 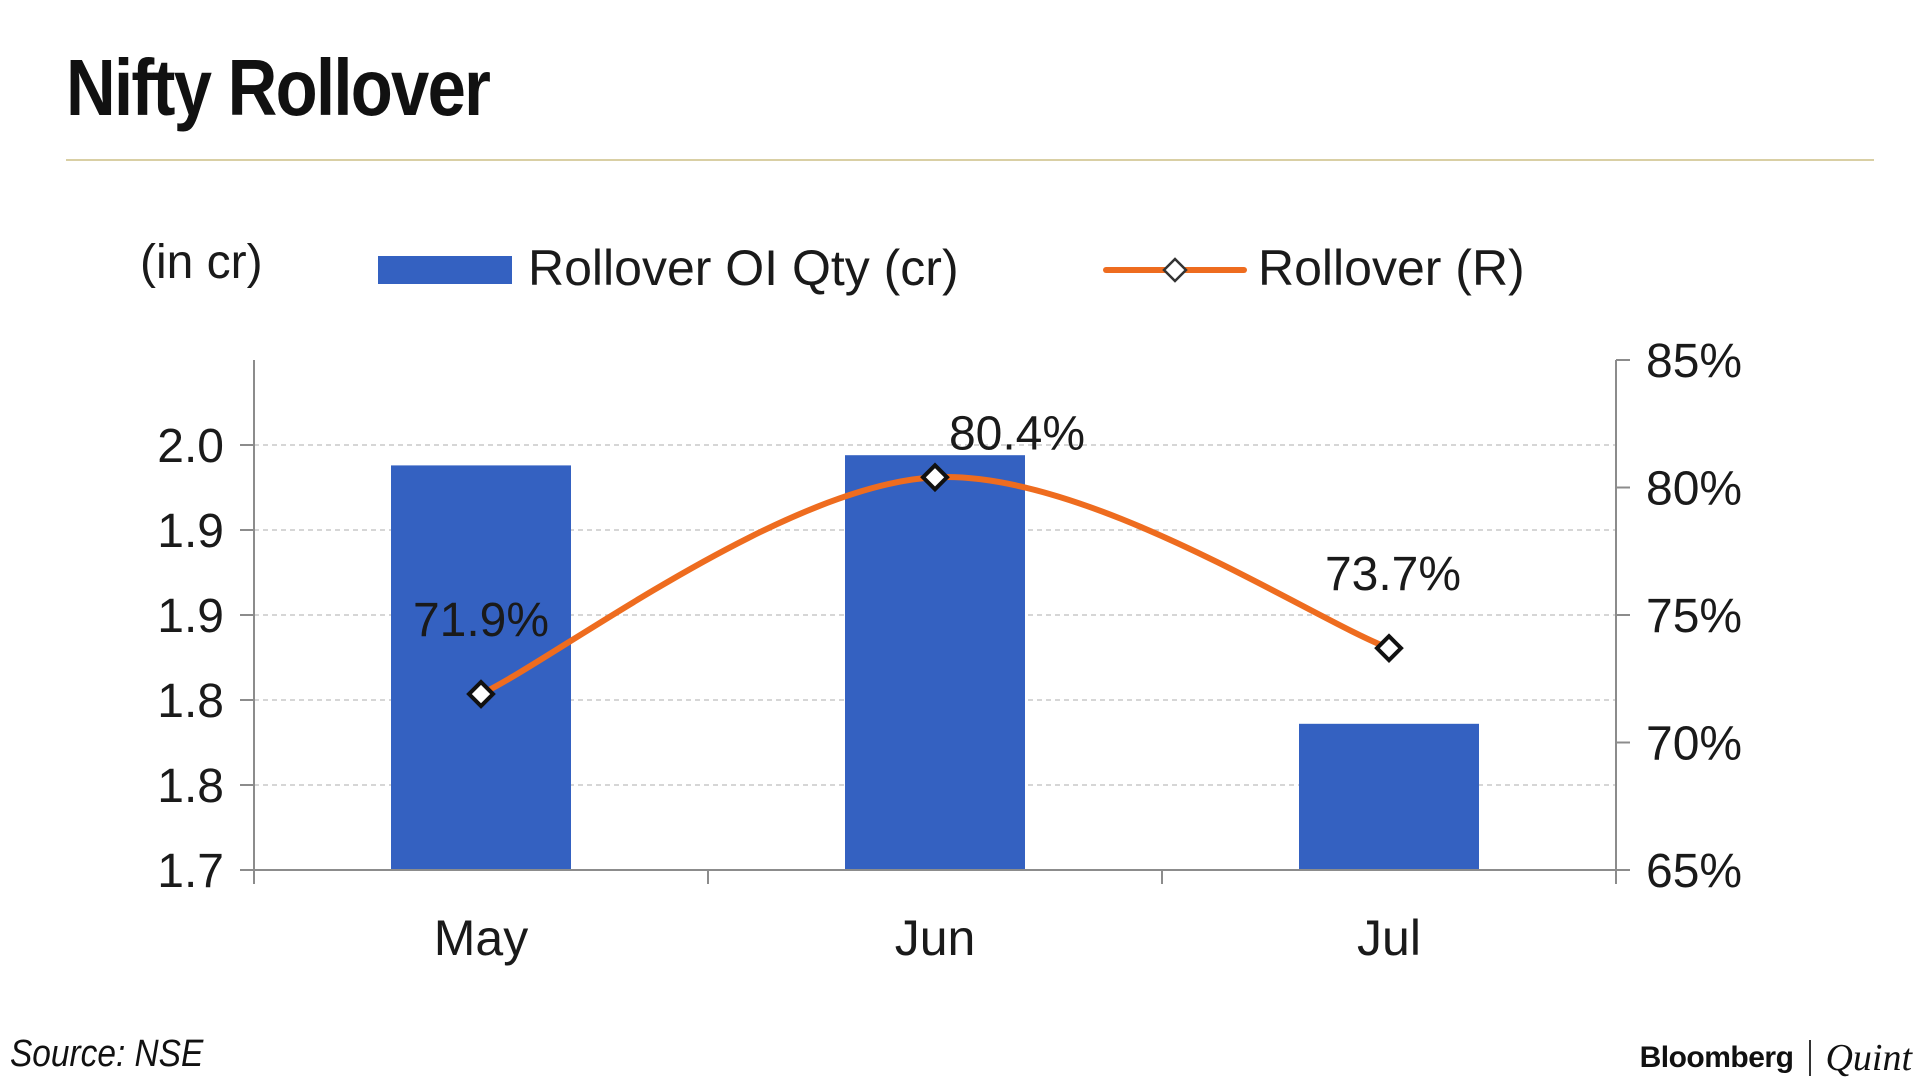 What do you see at coordinates (481, 694) in the screenshot?
I see `marker-may` at bounding box center [481, 694].